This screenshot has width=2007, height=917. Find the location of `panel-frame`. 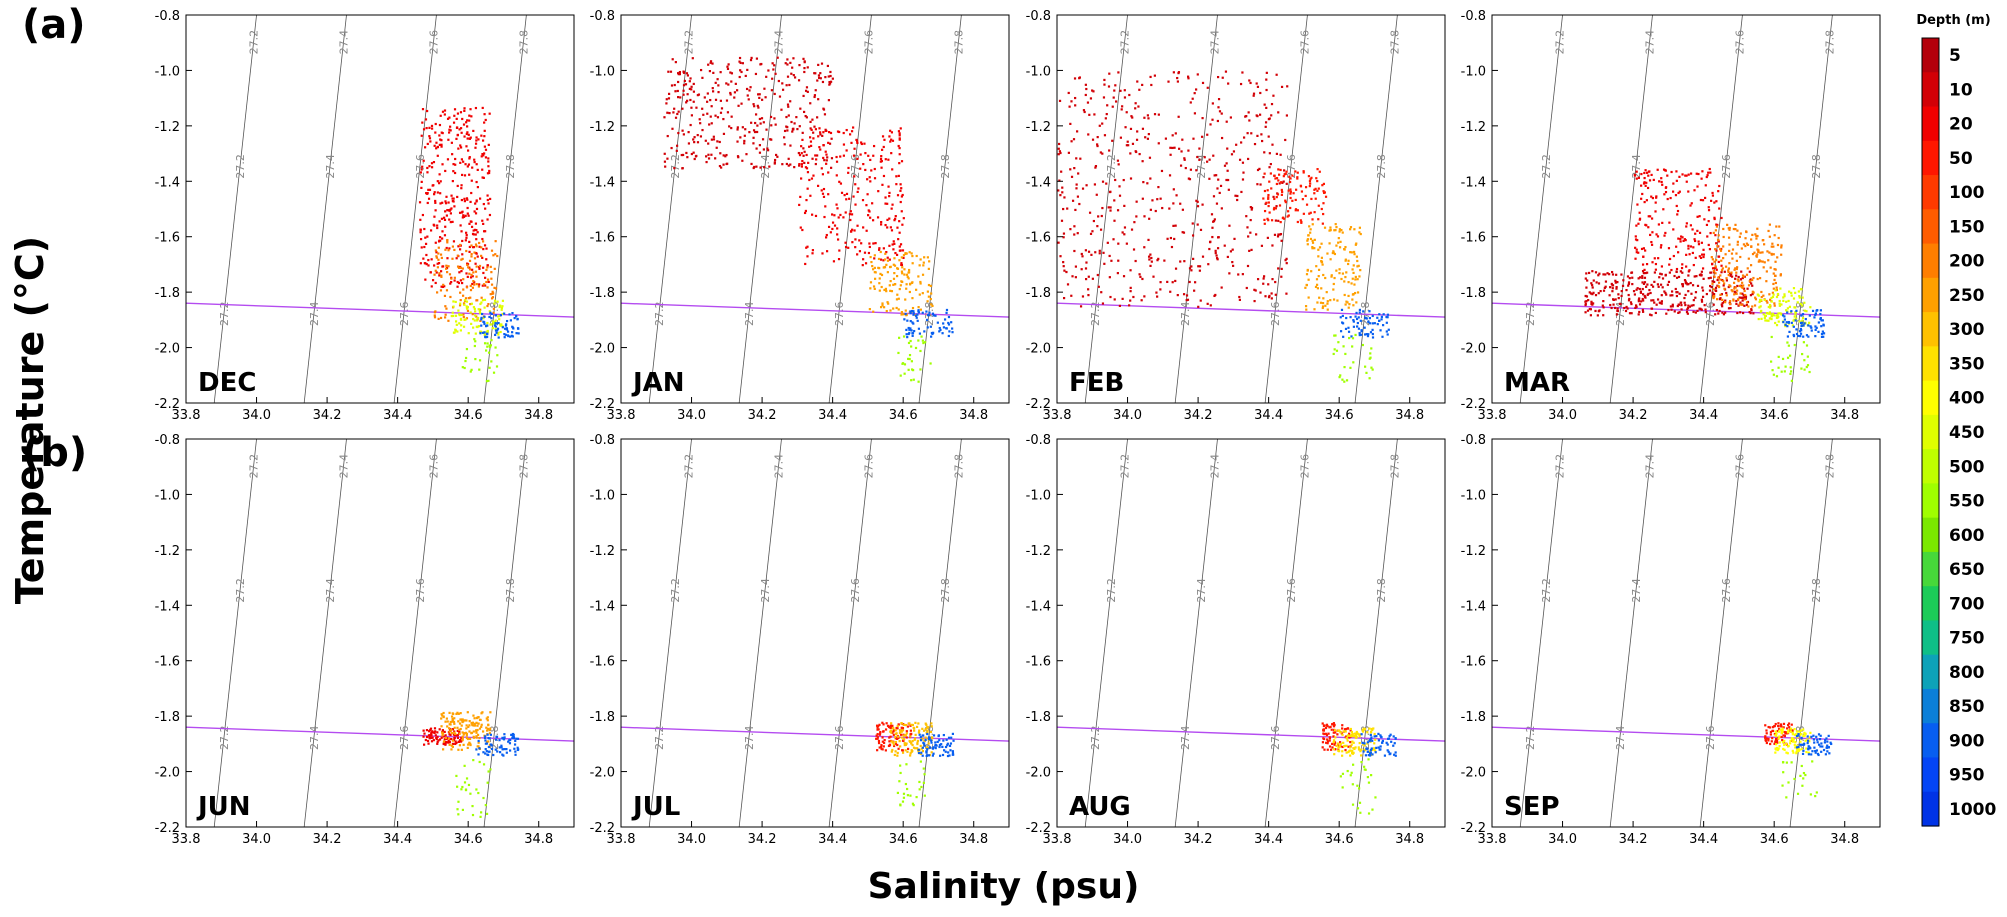

panel-frame is located at coordinates (1251, 209).